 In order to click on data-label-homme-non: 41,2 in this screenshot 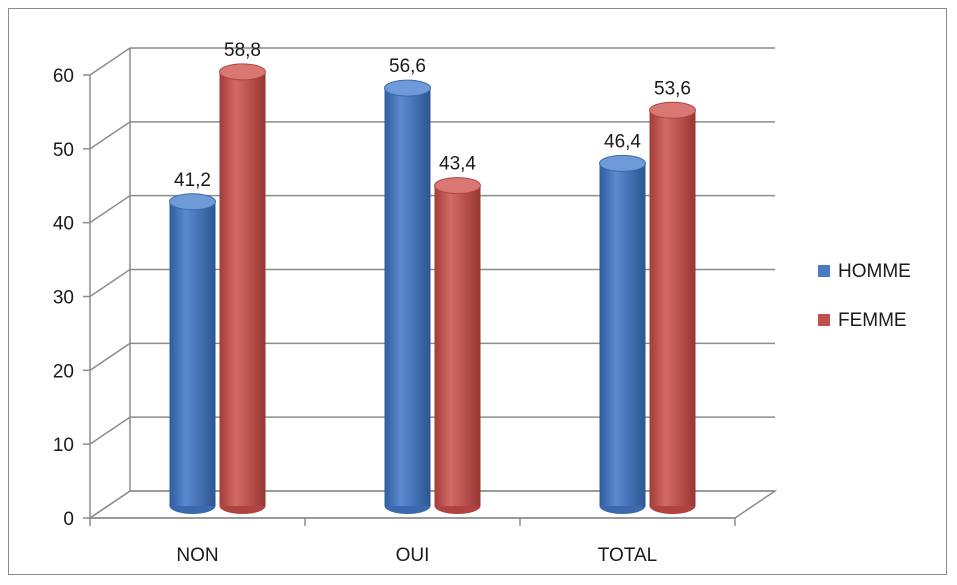, I will do `click(192, 180)`.